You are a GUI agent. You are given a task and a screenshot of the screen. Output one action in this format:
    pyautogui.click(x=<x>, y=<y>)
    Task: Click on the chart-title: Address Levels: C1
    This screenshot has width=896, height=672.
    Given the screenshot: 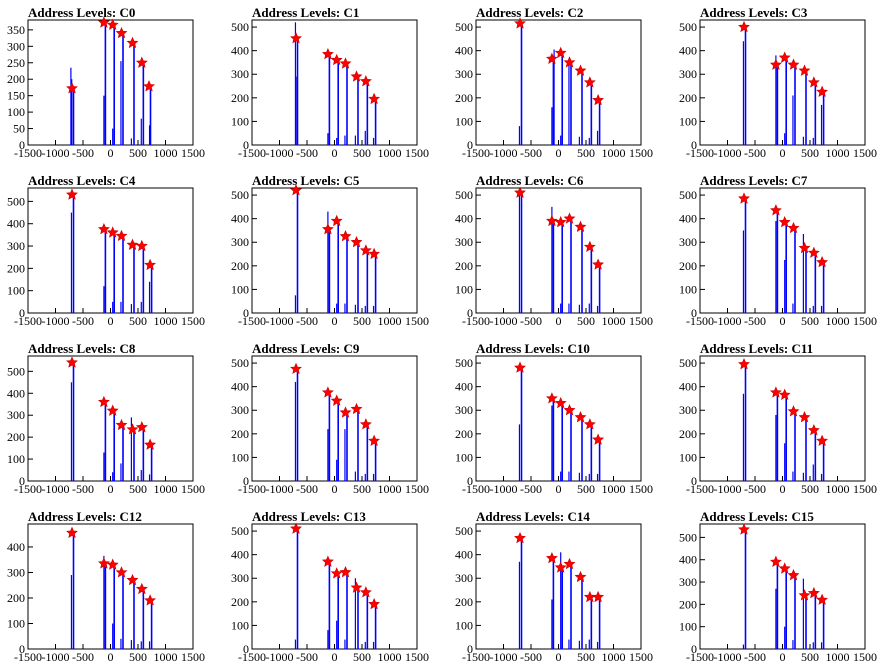 What is the action you would take?
    pyautogui.click(x=305, y=12)
    